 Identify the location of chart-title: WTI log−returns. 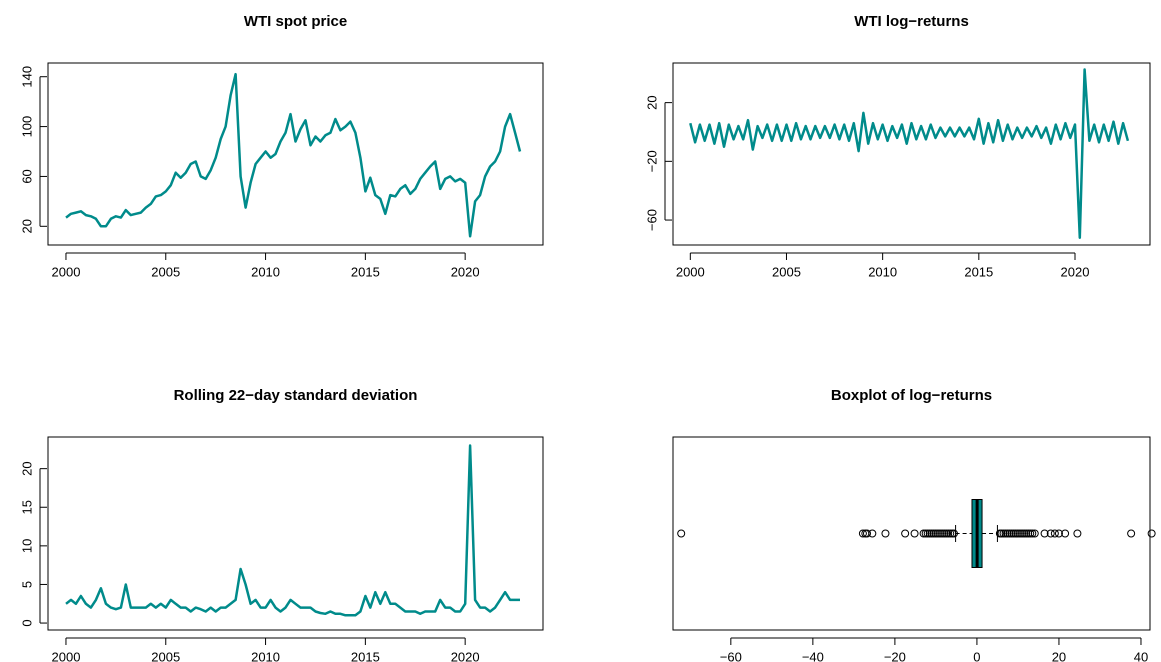
(911, 21).